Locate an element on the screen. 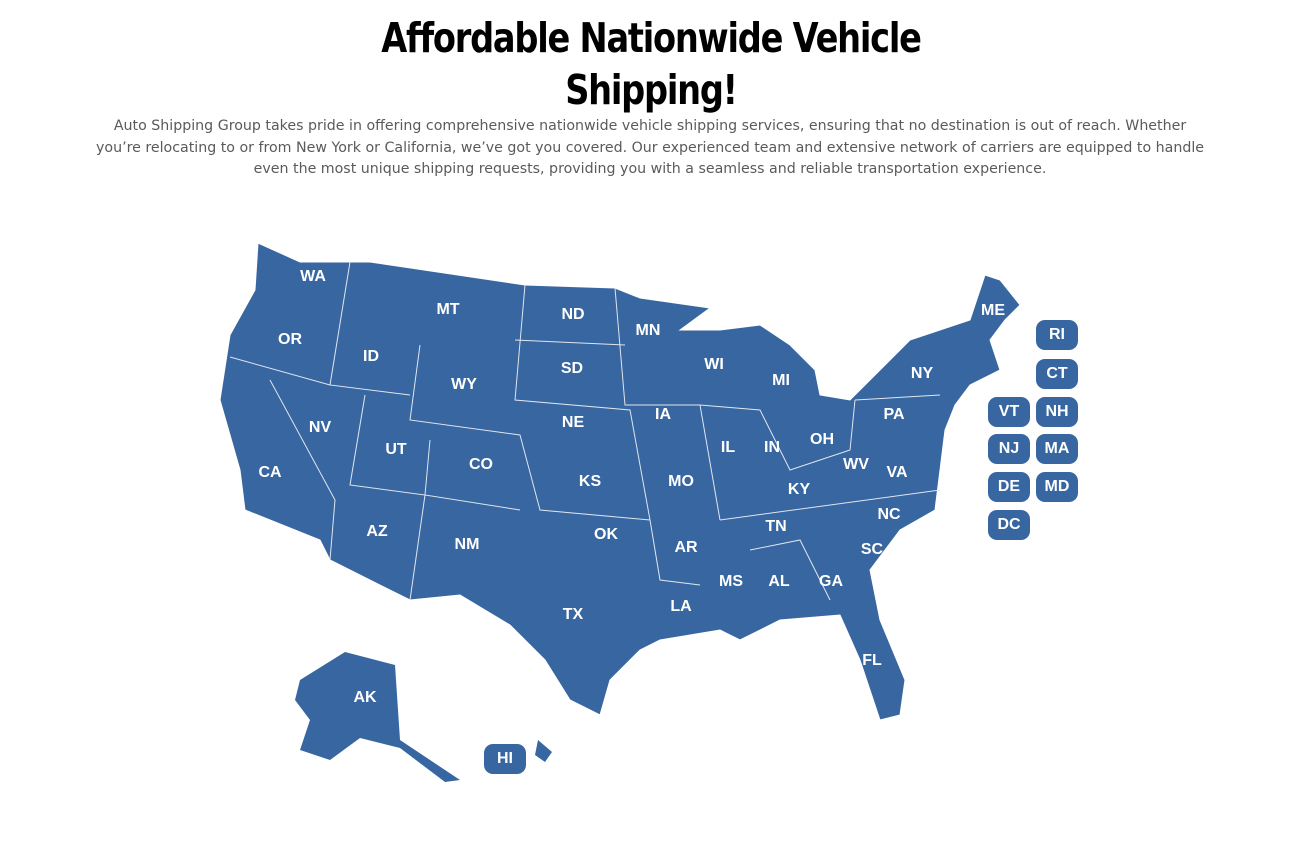 The height and width of the screenshot is (847, 1302). alaska-shape is located at coordinates (377, 717).